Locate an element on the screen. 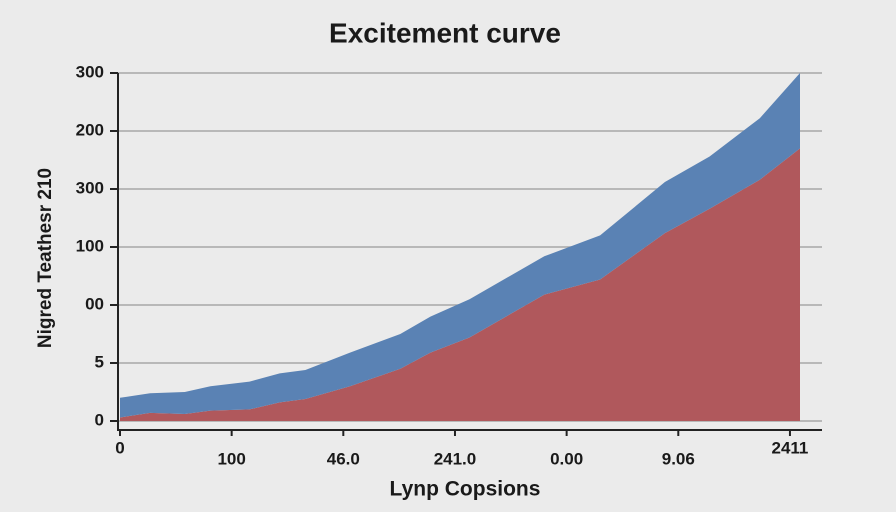 The height and width of the screenshot is (512, 896). x-tick-label: 0 is located at coordinates (119, 447).